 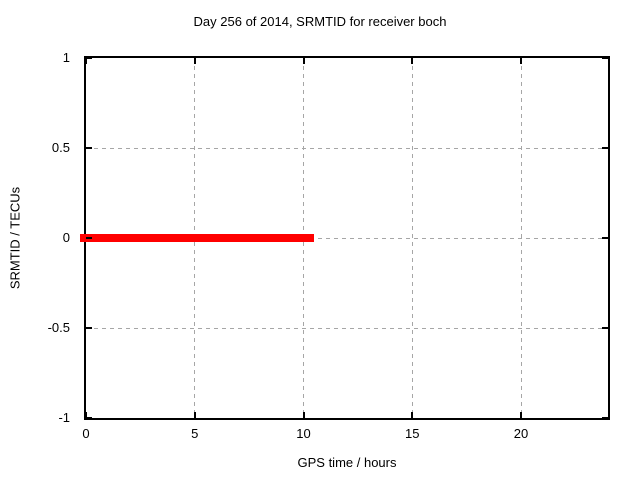 What do you see at coordinates (66, 237) in the screenshot?
I see `y-tick-label: 0` at bounding box center [66, 237].